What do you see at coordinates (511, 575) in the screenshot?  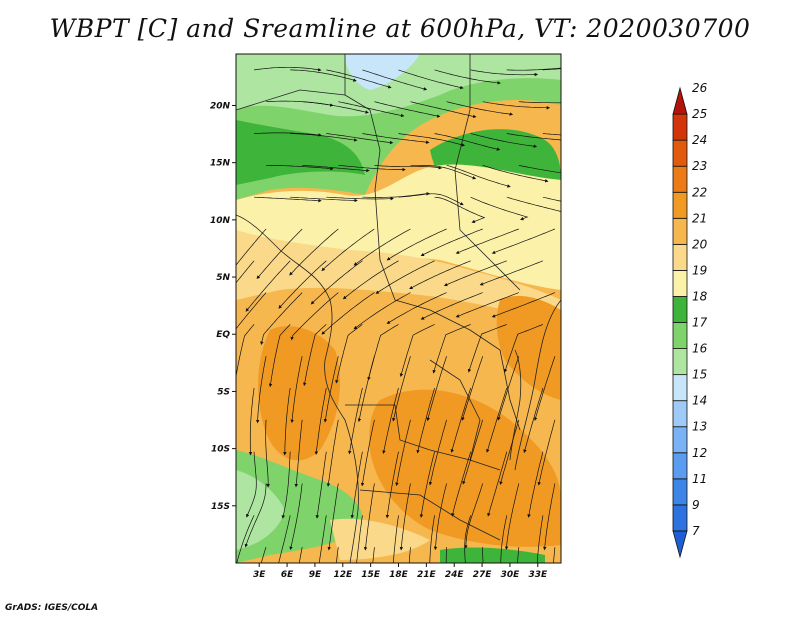 I see `lon-tick-label: 30E` at bounding box center [511, 575].